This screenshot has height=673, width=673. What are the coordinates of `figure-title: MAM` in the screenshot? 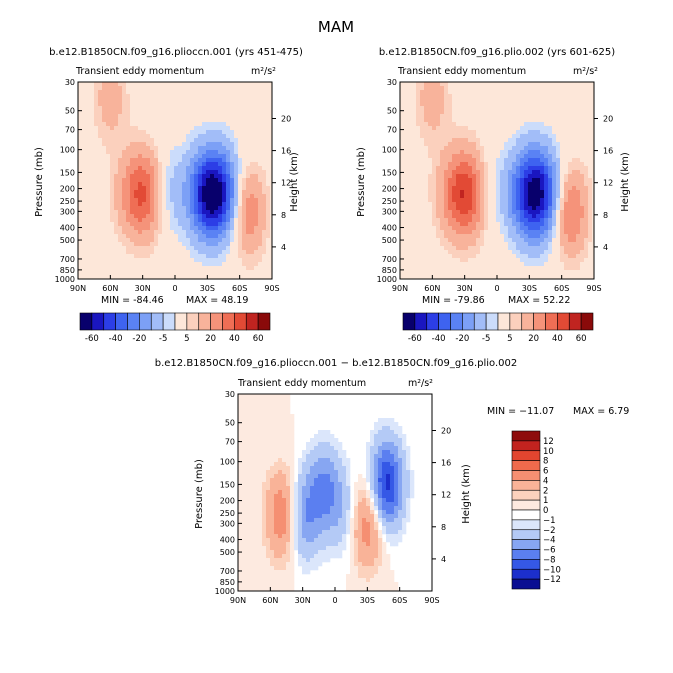 It's located at (336, 27).